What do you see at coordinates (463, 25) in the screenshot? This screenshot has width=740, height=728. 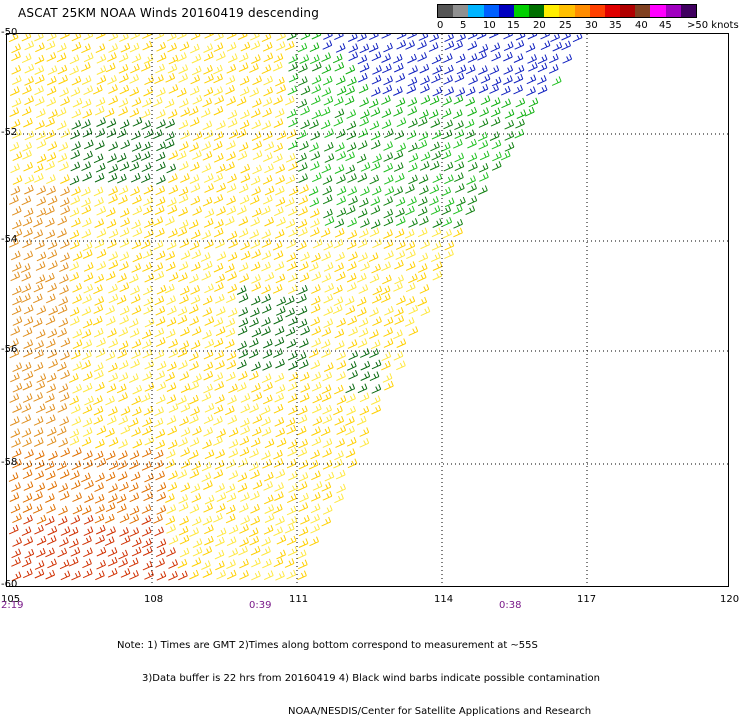 I see `scale-tick-label: 5` at bounding box center [463, 25].